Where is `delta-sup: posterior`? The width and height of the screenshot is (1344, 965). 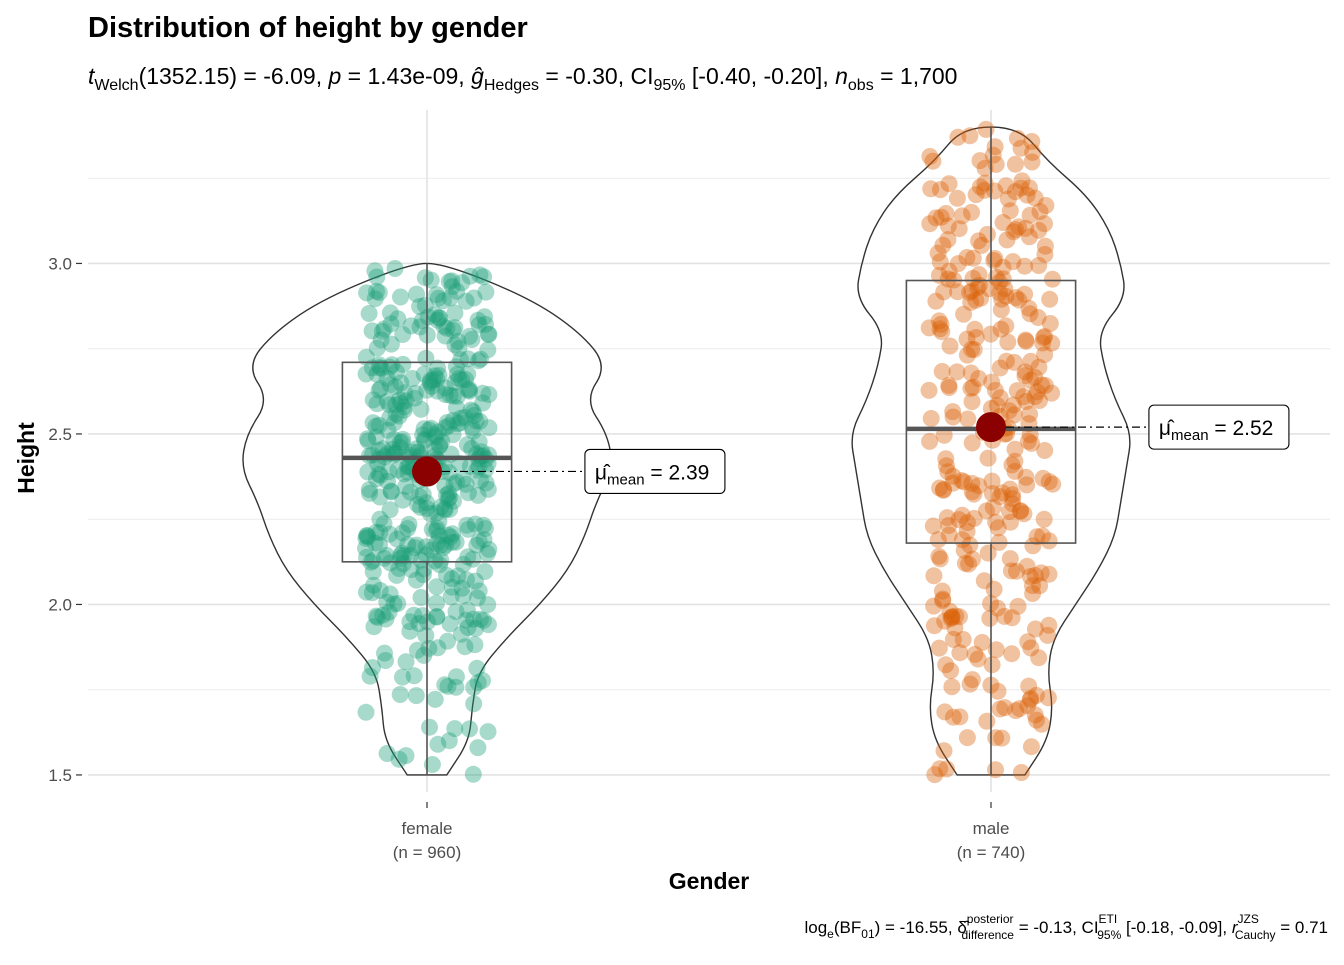 delta-sup: posterior is located at coordinates (990, 919).